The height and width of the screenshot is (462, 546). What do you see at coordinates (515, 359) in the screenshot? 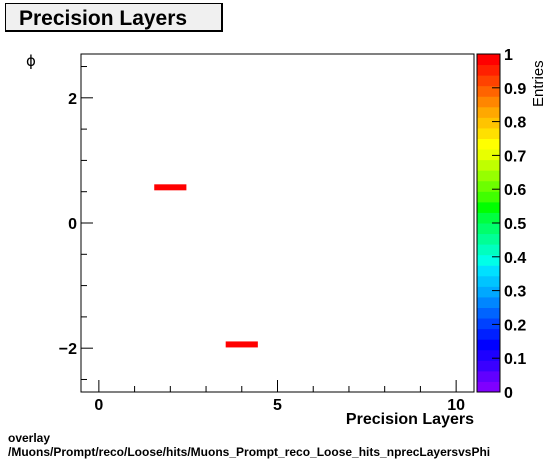
I see `colorbar-tick-label: 0.1` at bounding box center [515, 359].